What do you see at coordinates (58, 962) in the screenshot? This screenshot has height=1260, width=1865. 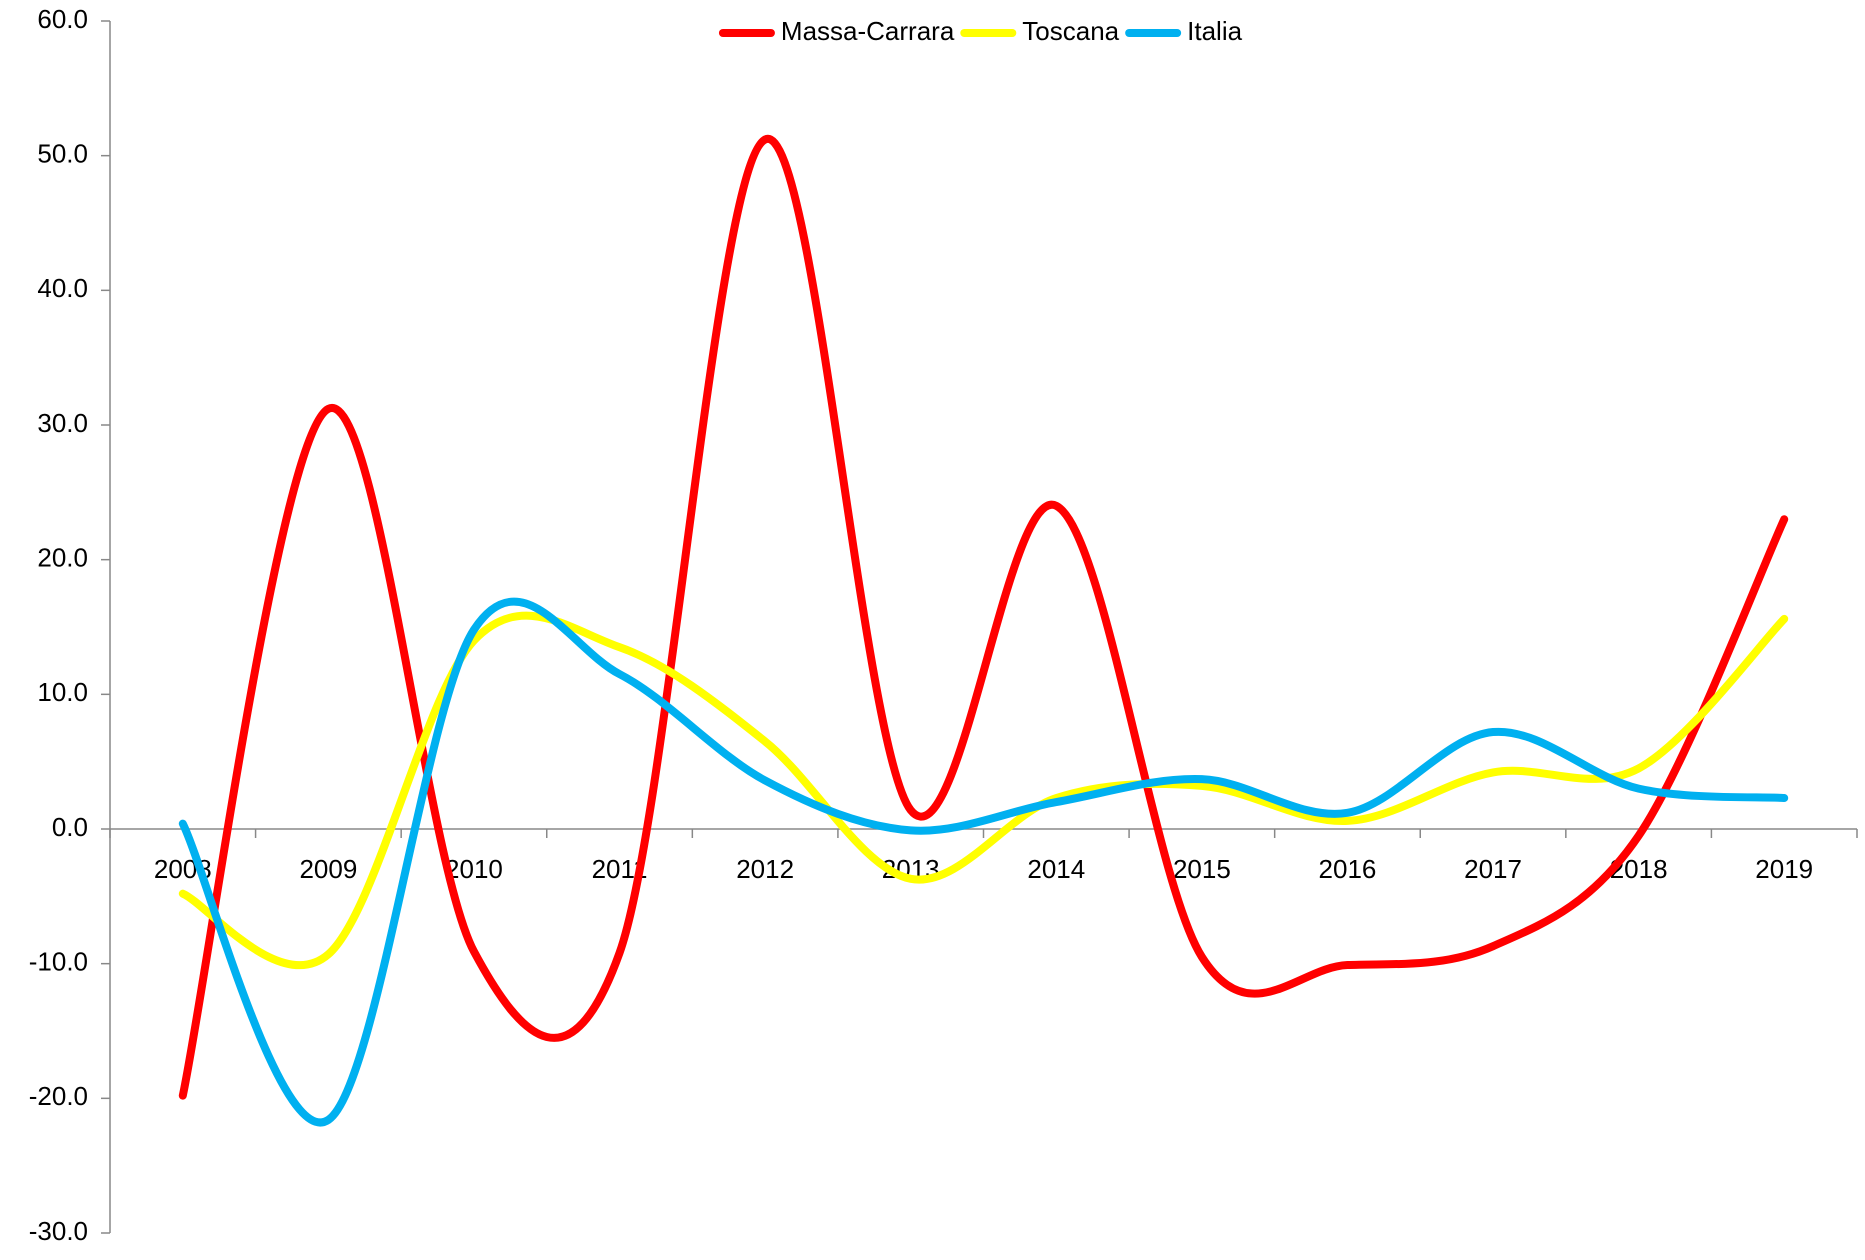 I see `y-tick-label: -10.0` at bounding box center [58, 962].